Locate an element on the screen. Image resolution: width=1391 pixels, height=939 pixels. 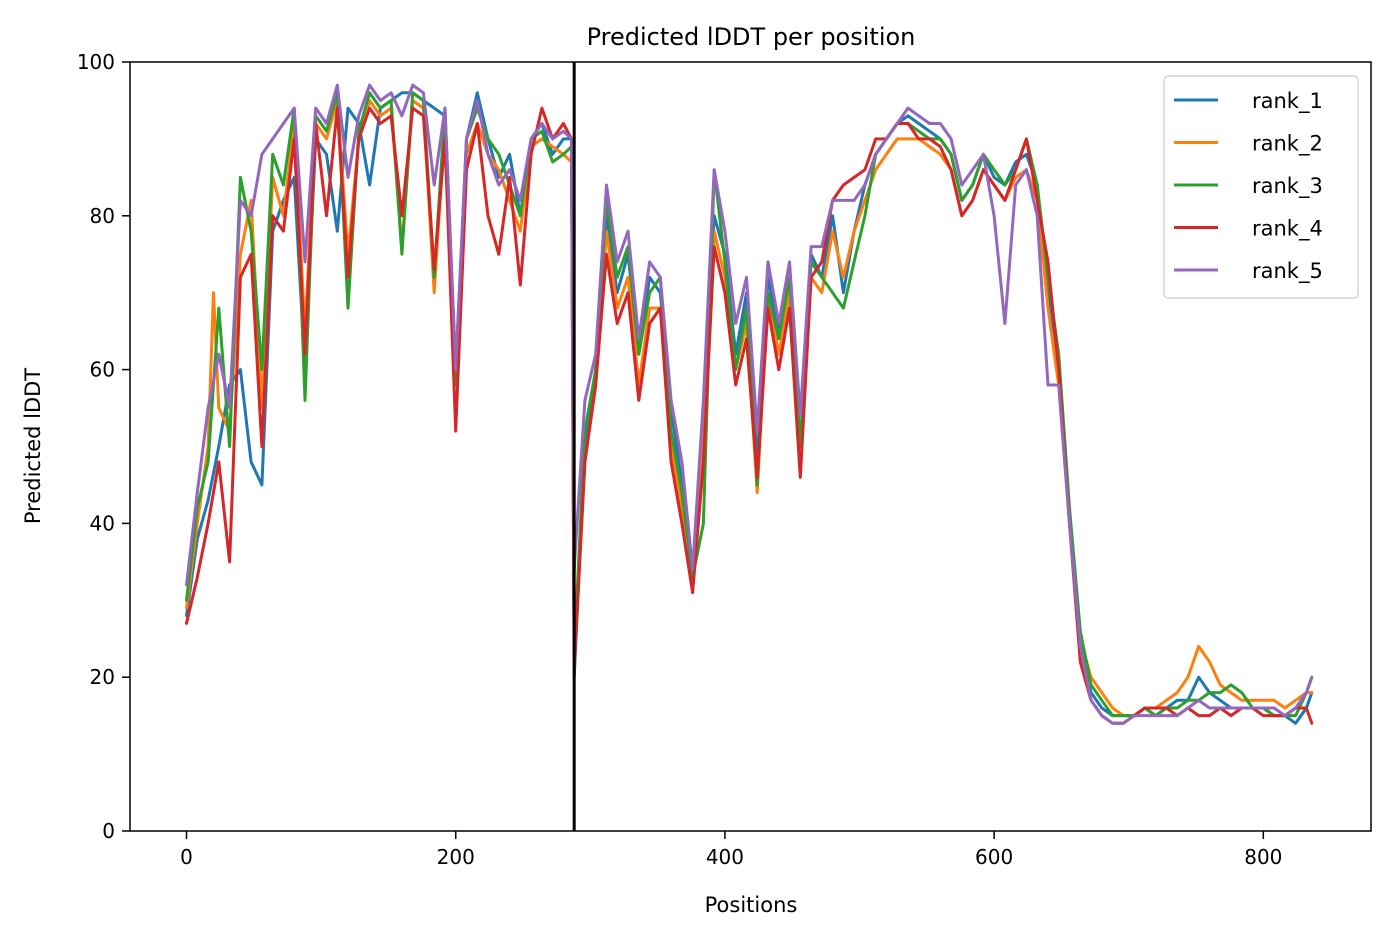
legend-label-rank-3: rank_3 is located at coordinates (1287, 186).